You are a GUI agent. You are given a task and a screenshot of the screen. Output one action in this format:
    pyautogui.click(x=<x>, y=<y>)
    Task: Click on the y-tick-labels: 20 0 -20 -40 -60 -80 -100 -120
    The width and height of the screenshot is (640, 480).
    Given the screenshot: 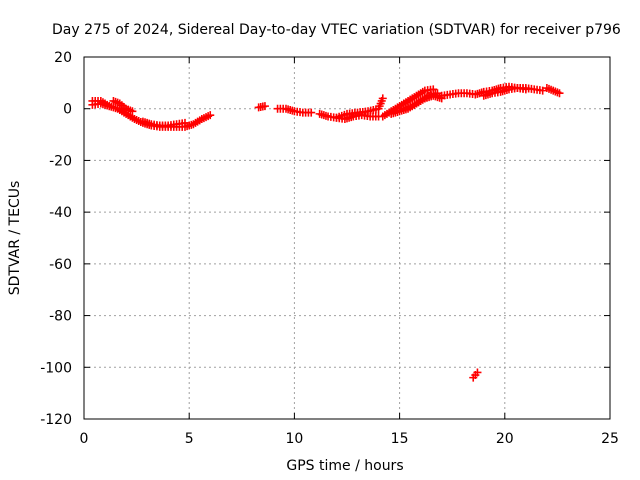 What is the action you would take?
    pyautogui.click(x=56, y=239)
    